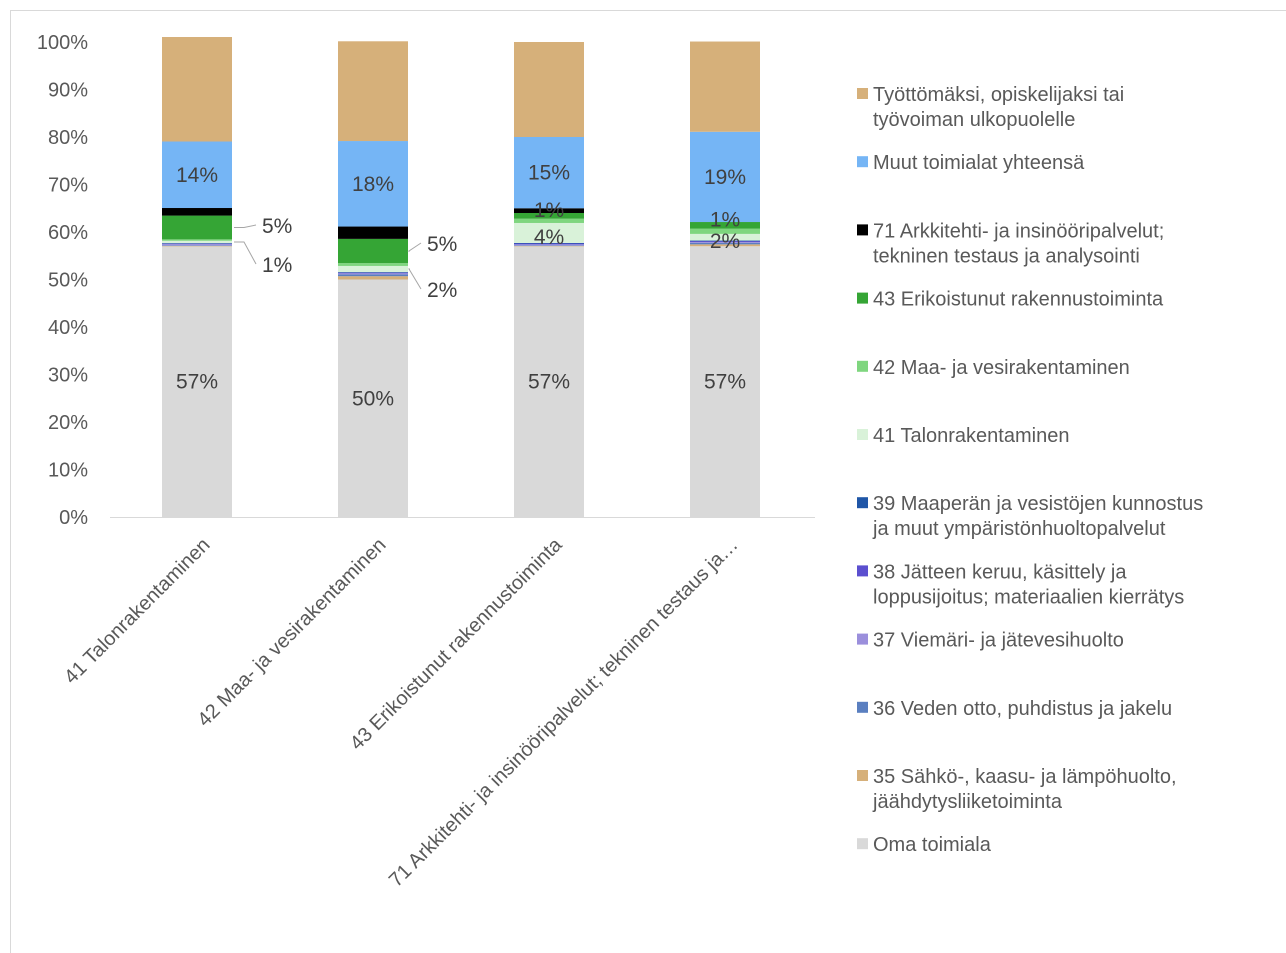 The width and height of the screenshot is (1286, 953). I want to click on data-label: 15%, so click(549, 173).